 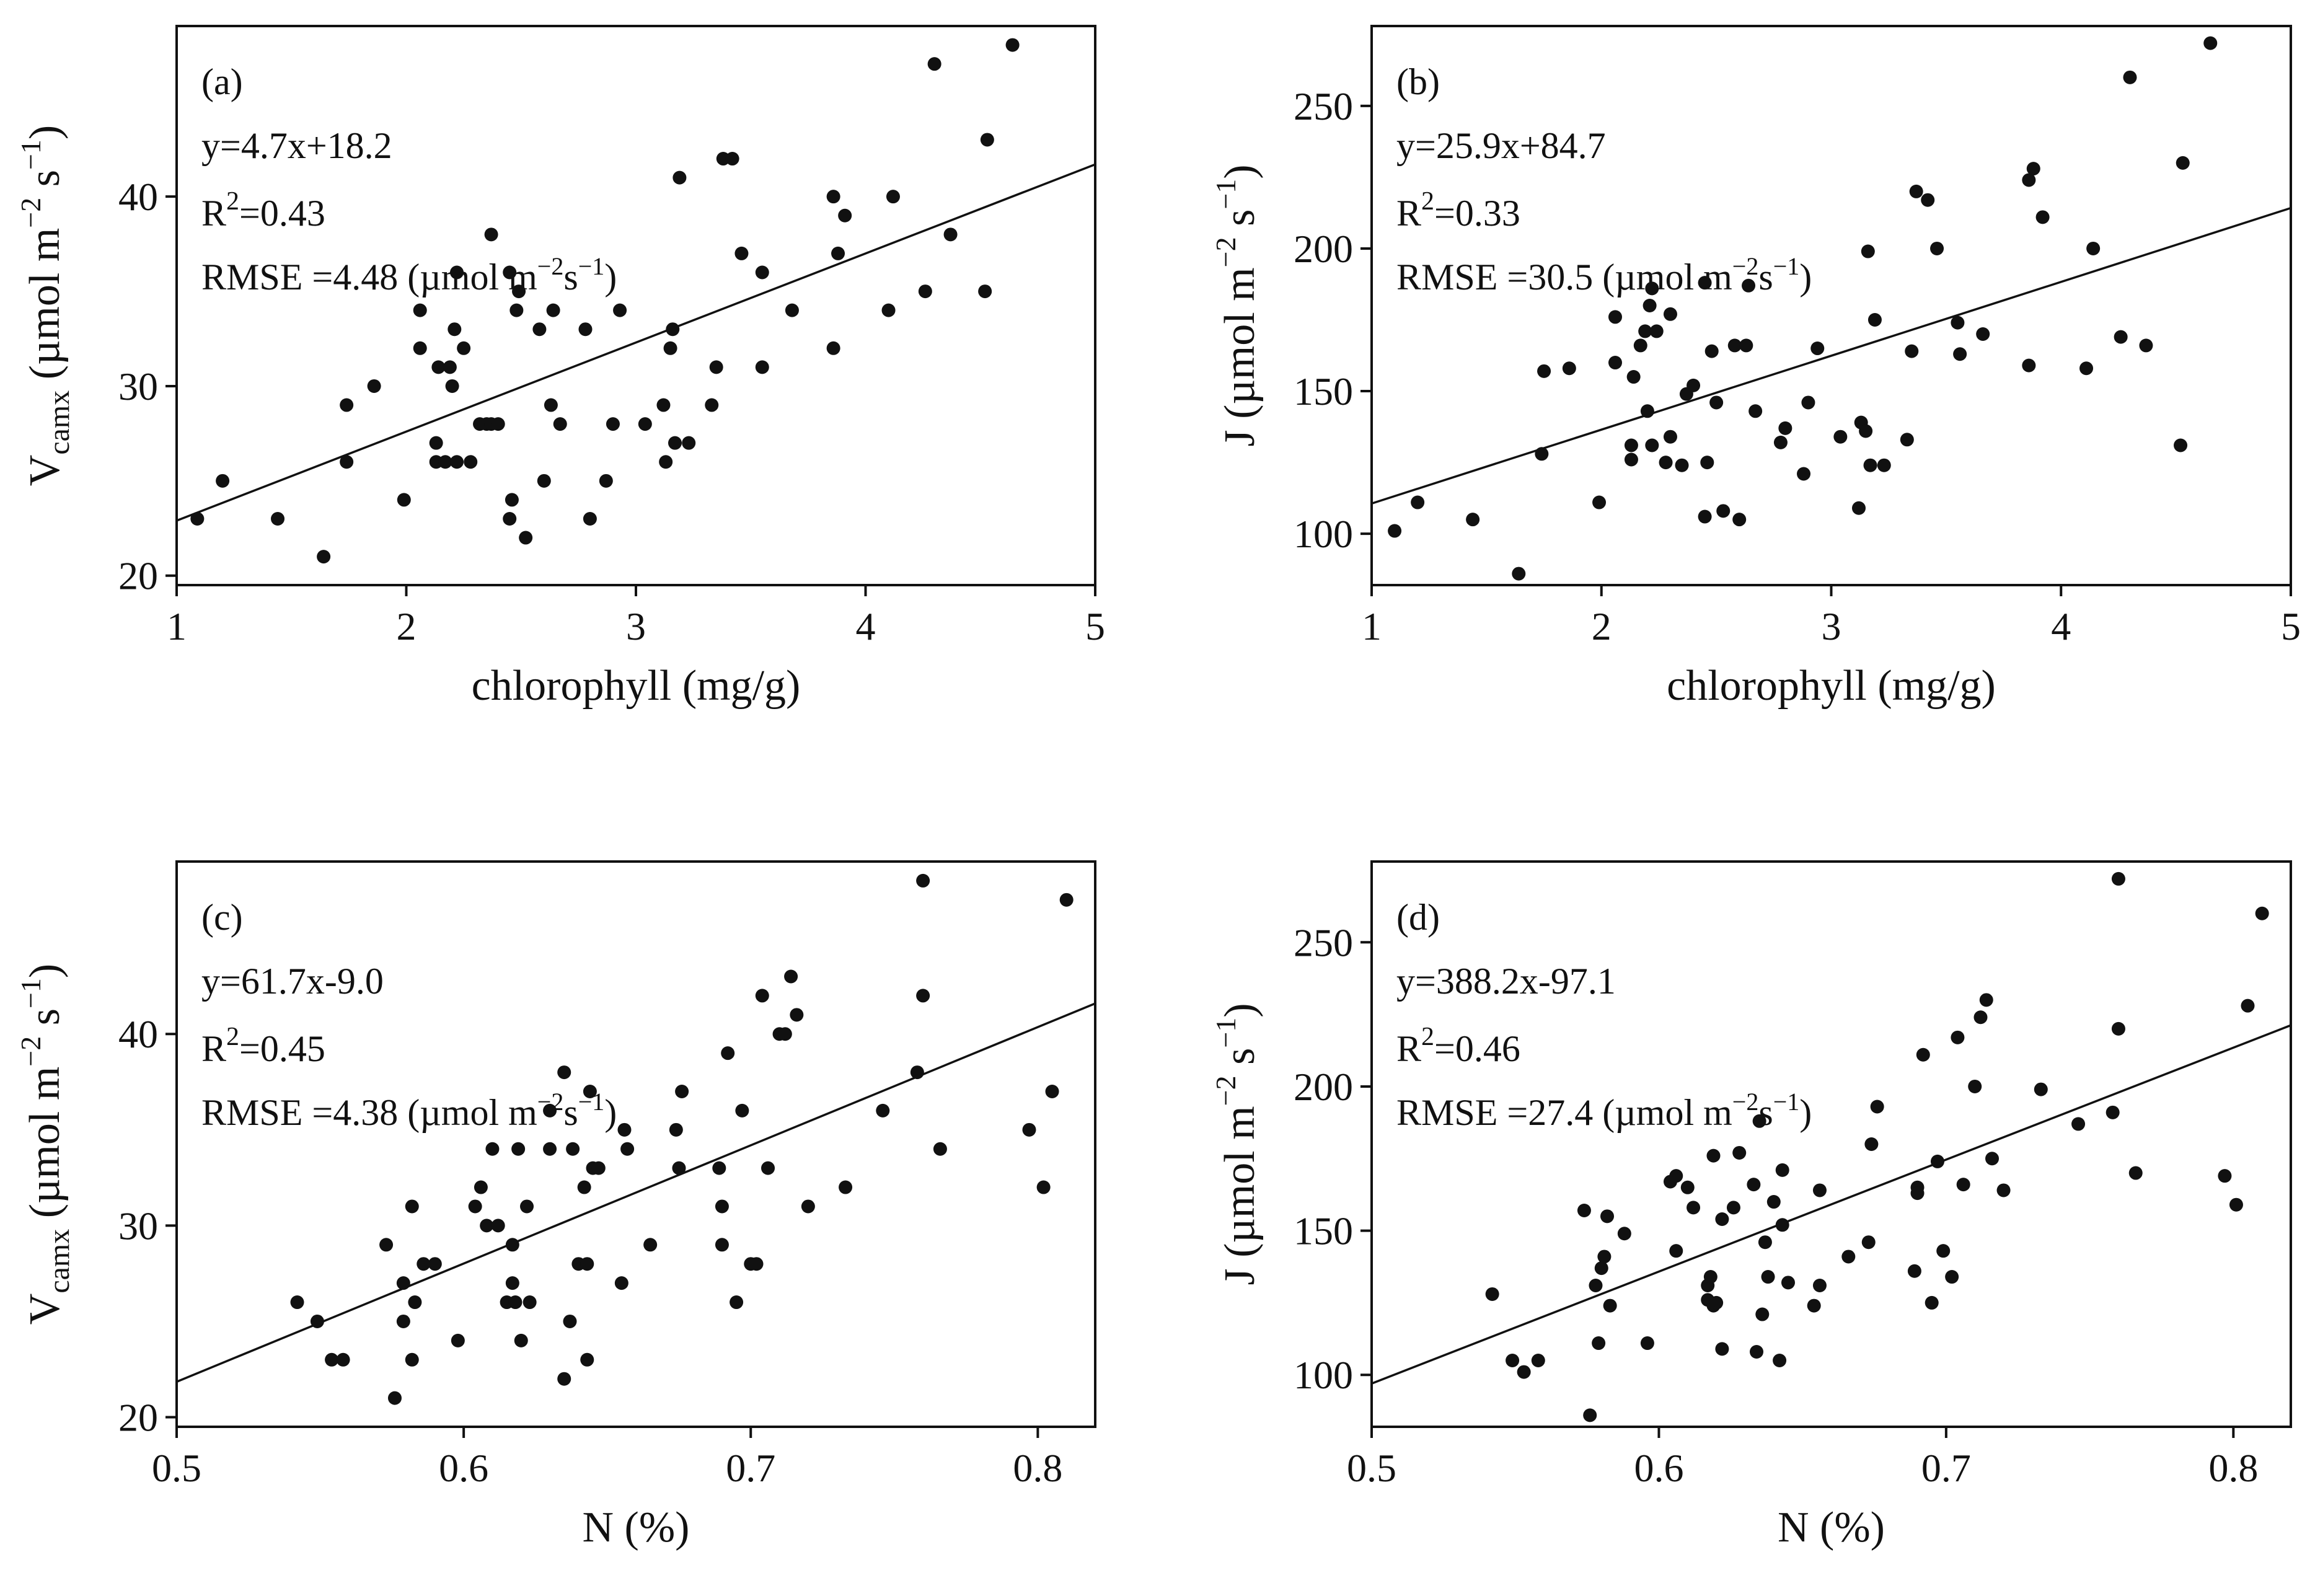 What do you see at coordinates (293, 981) in the screenshot?
I see `regression-equation: y=61.7x-9.0` at bounding box center [293, 981].